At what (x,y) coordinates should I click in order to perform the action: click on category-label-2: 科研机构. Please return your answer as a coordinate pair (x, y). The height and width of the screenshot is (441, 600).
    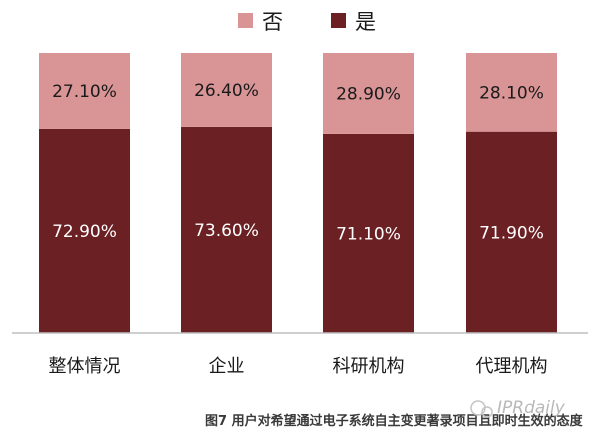
    Looking at the image, I should click on (369, 366).